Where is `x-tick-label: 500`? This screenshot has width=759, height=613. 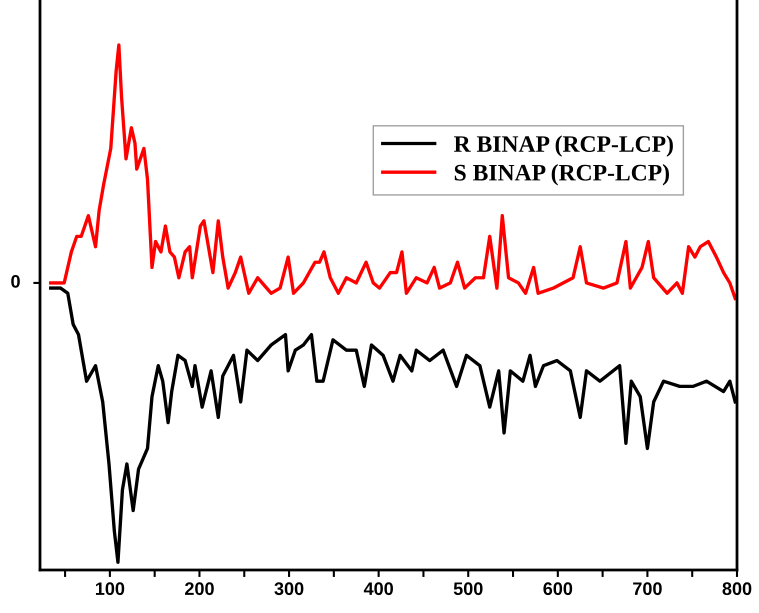
x-tick-label: 500 is located at coordinates (468, 589).